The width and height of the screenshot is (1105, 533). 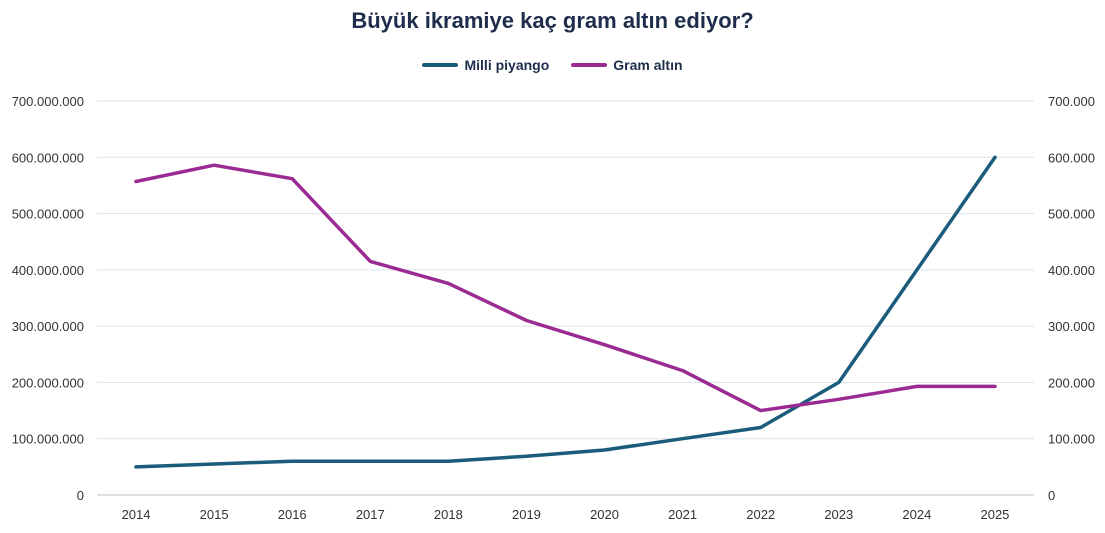 I want to click on x-tick-label: 2020, so click(x=604, y=514).